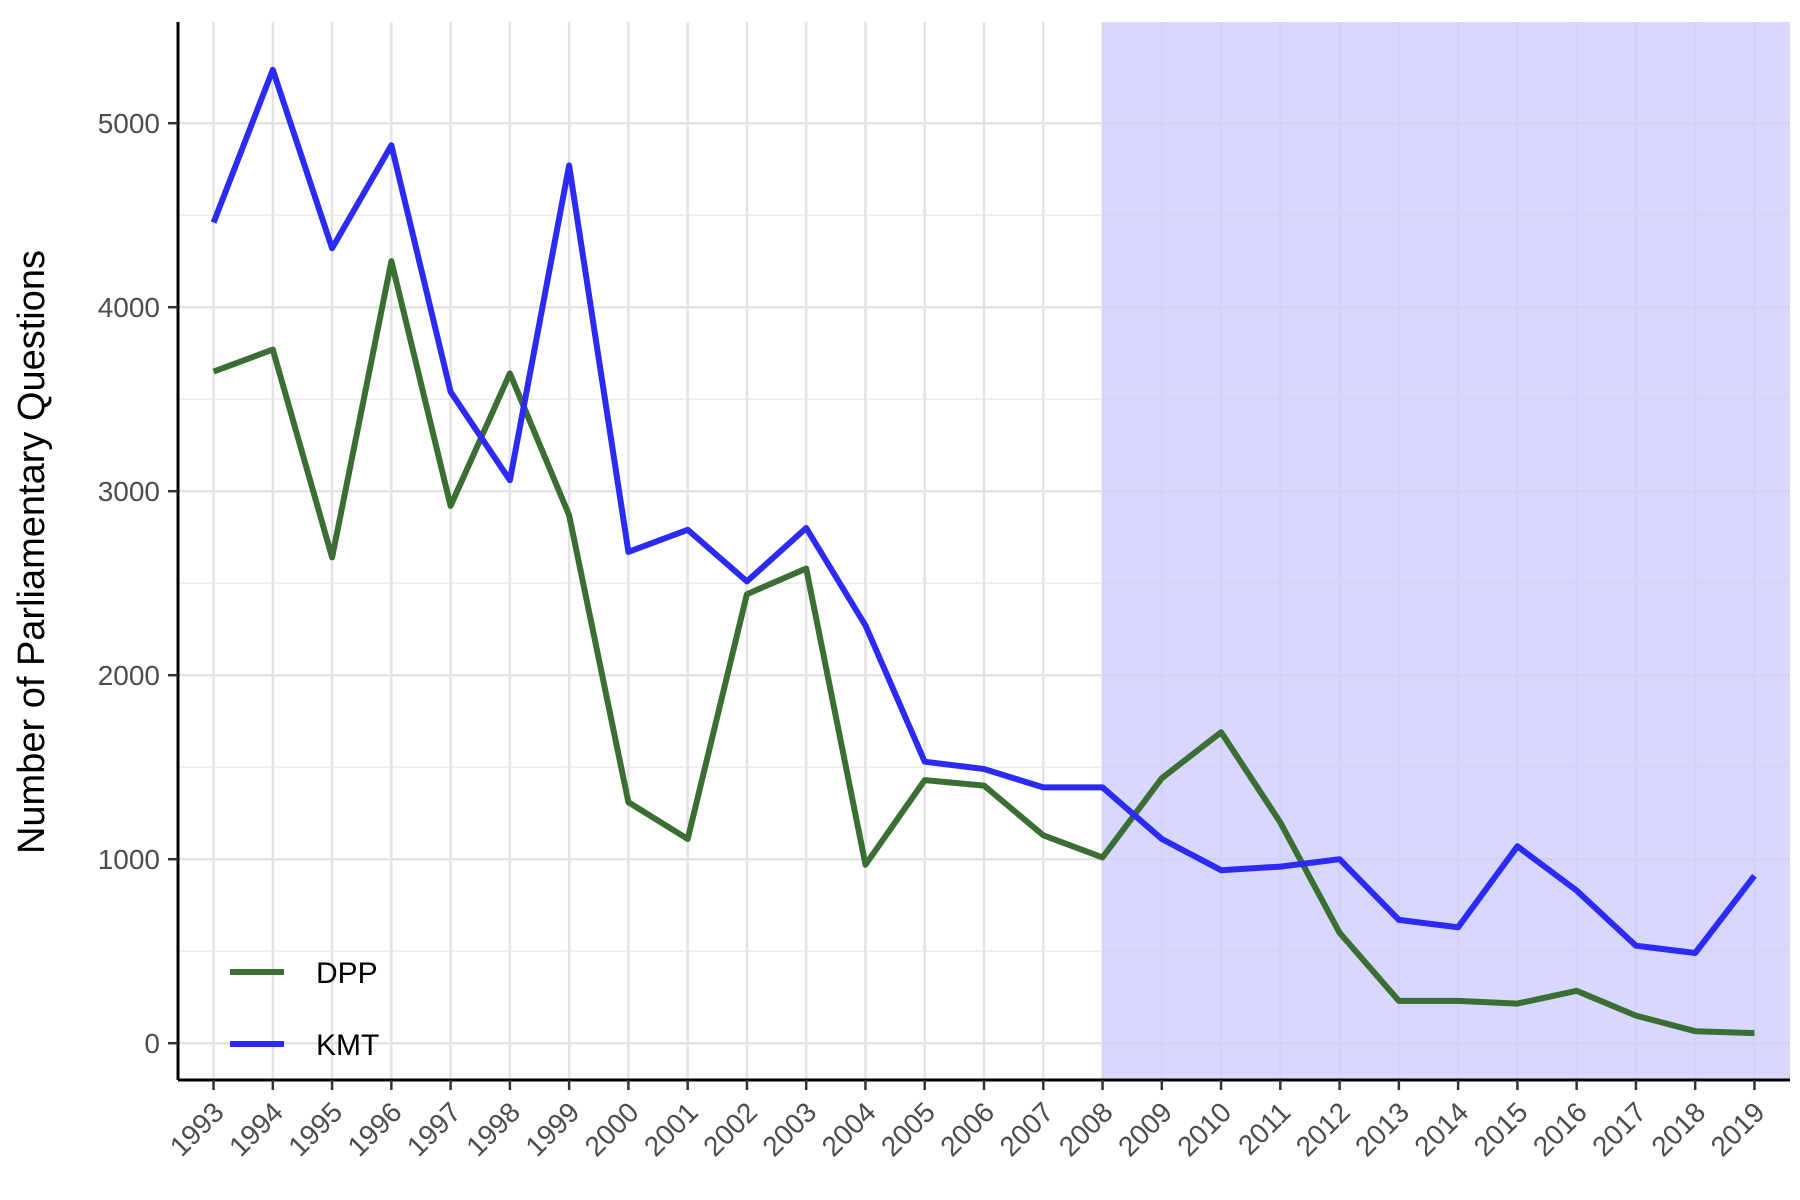 The height and width of the screenshot is (1200, 1800). What do you see at coordinates (1382, 1129) in the screenshot?
I see `x-tick-label: 2013` at bounding box center [1382, 1129].